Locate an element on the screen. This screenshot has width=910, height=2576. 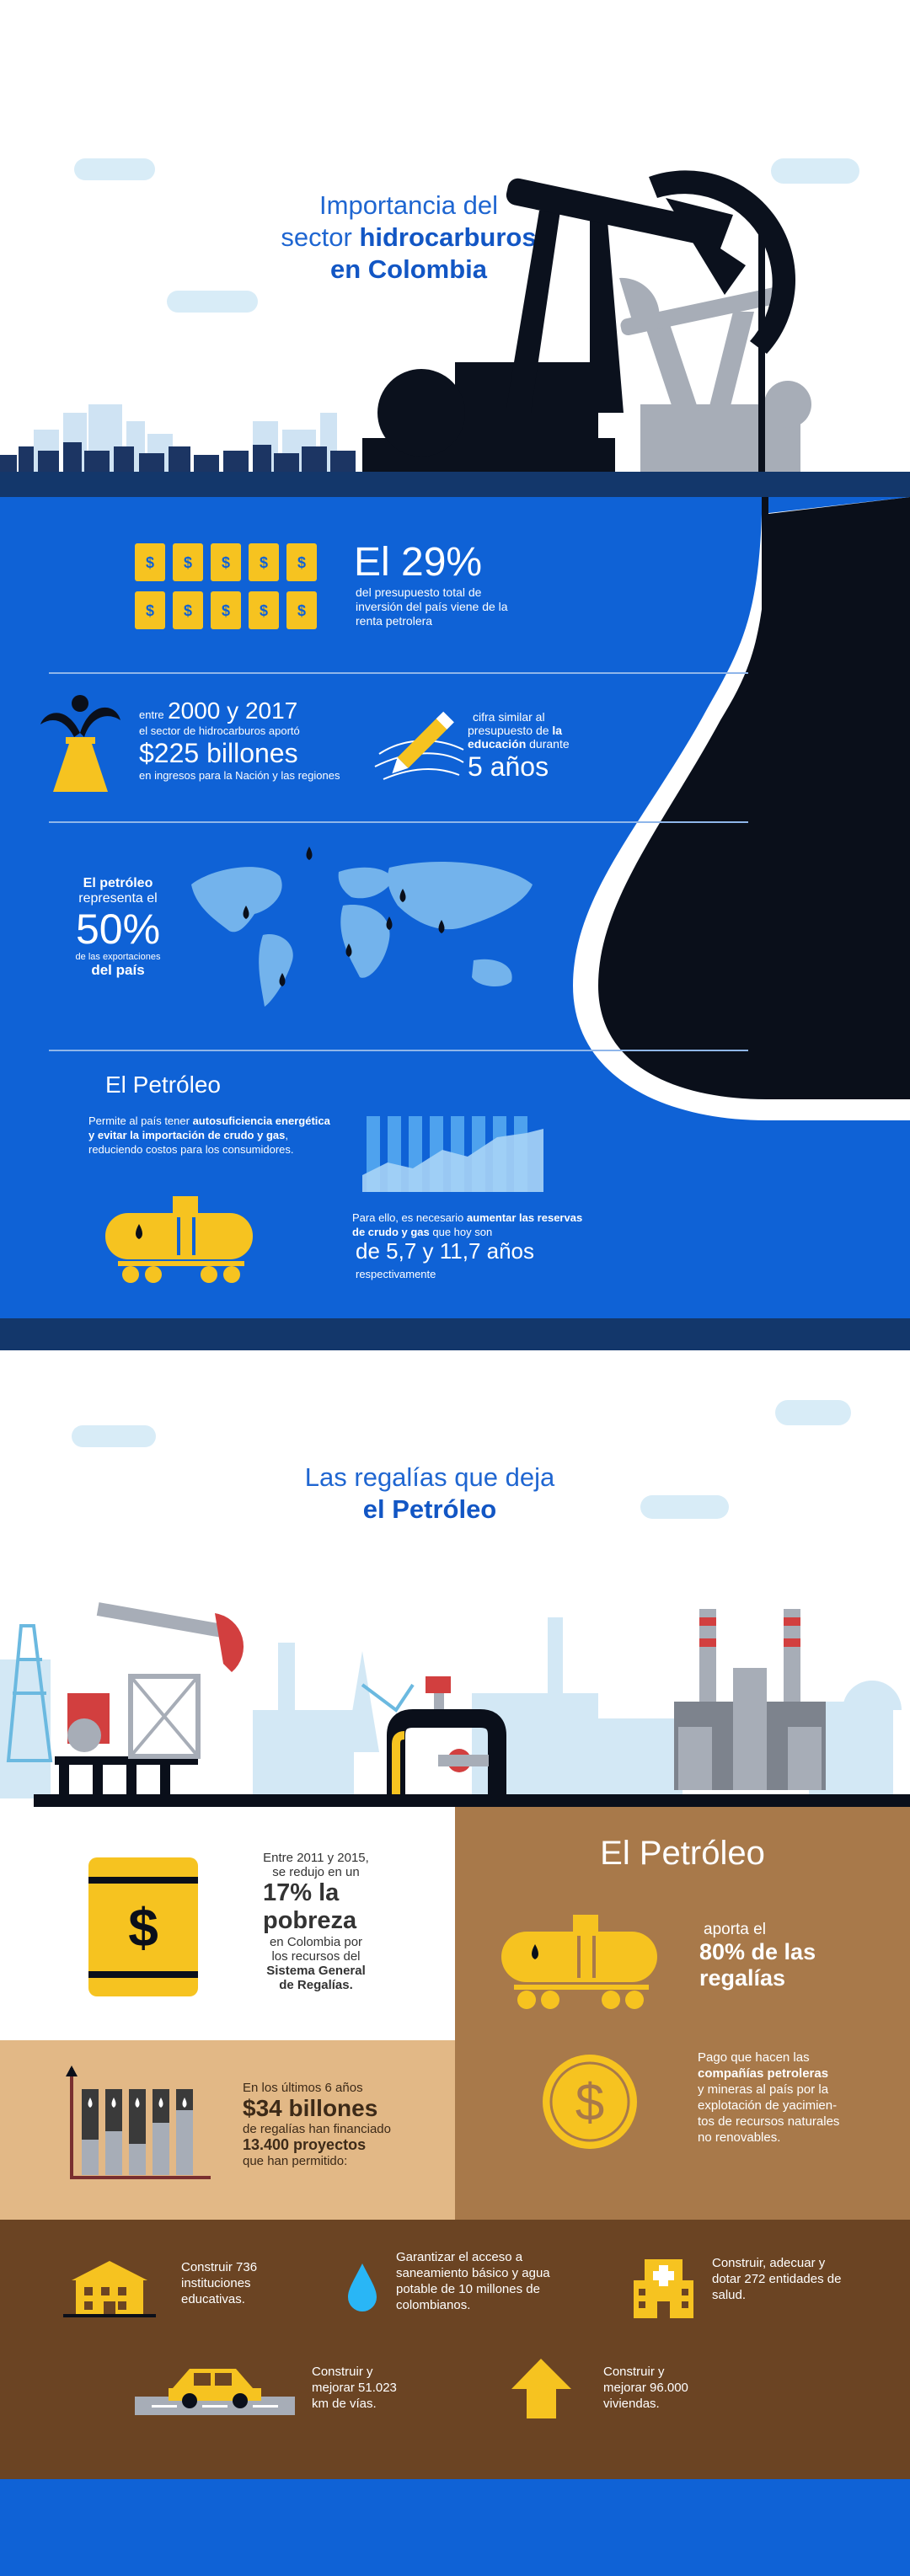
house-arrow-icon is located at coordinates (541, 2388).